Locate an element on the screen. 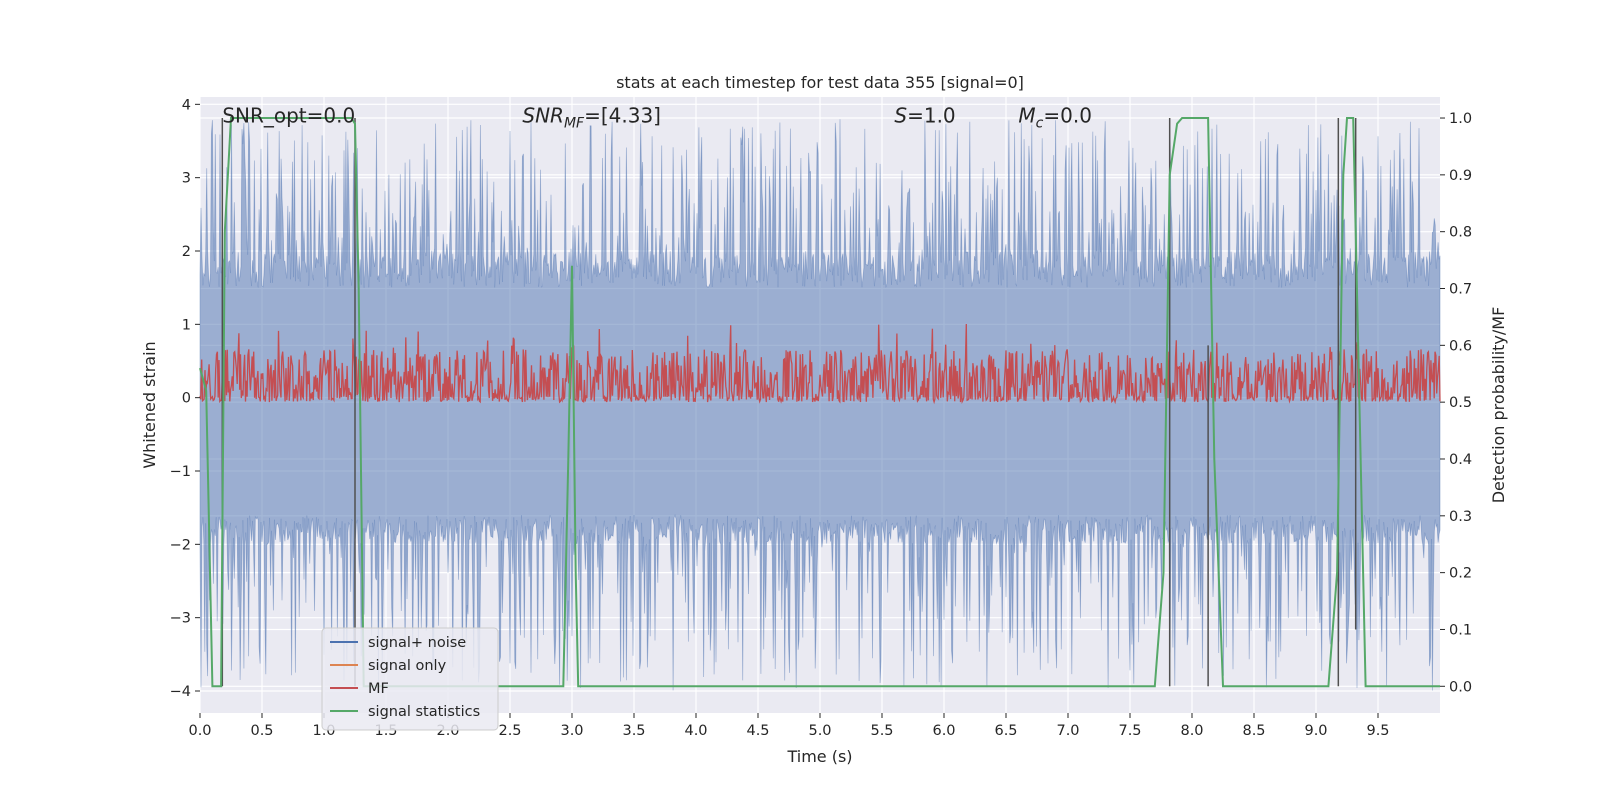 The width and height of the screenshot is (1600, 800). annotations: SNR_opt=0.0 SNRMF=[4.33] S=1.0 Mc=0.0 is located at coordinates (657, 117).